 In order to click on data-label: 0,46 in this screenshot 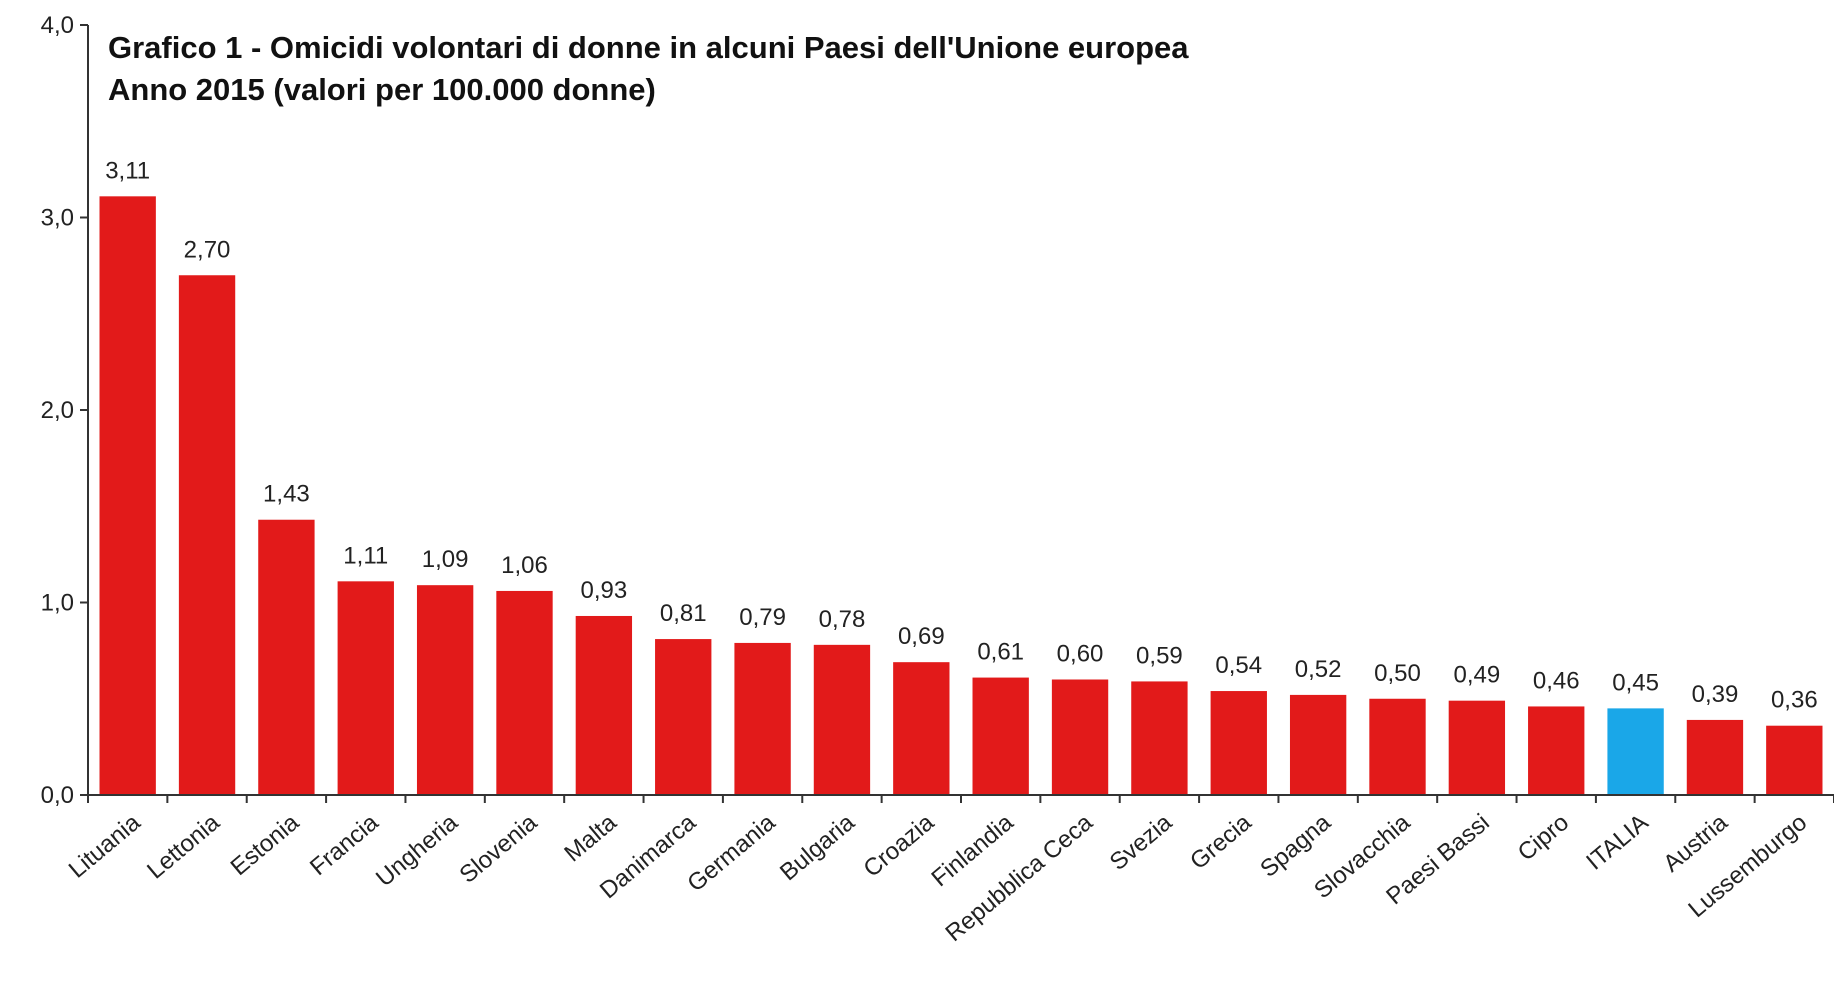, I will do `click(1556, 680)`.